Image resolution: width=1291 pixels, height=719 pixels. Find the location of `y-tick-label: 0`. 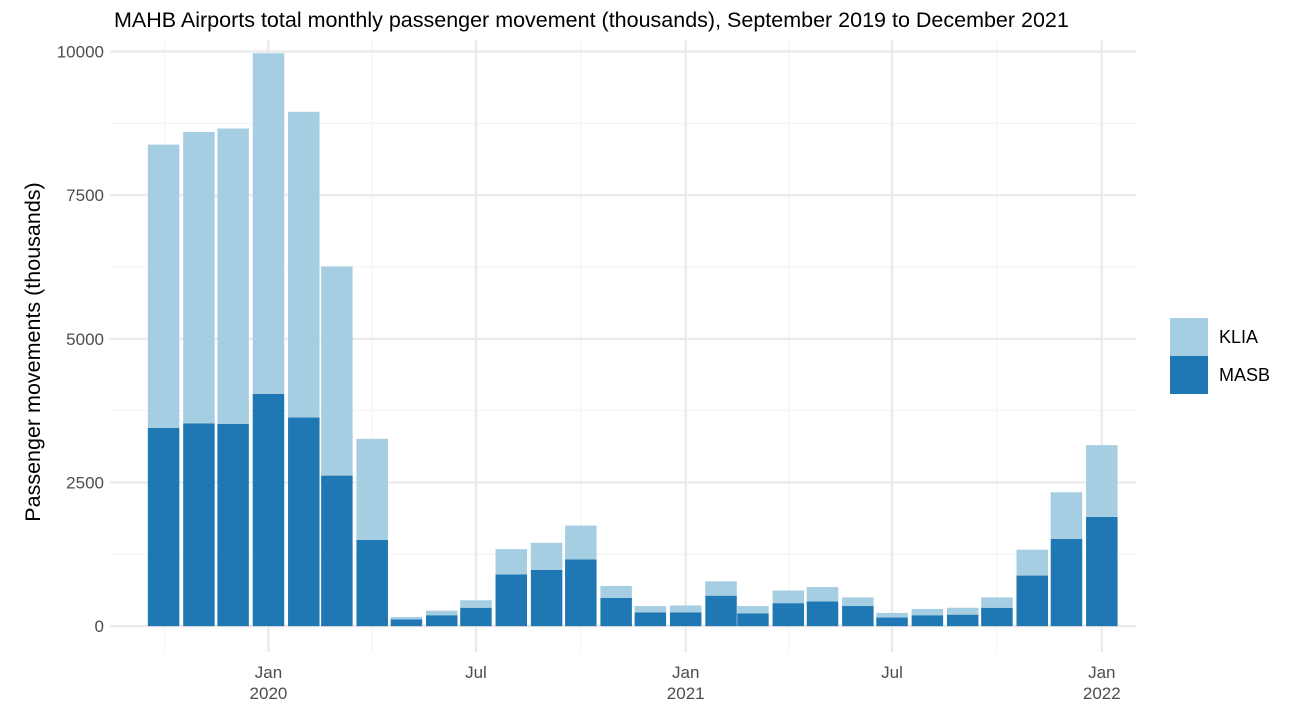

y-tick-label: 0 is located at coordinates (99, 626).